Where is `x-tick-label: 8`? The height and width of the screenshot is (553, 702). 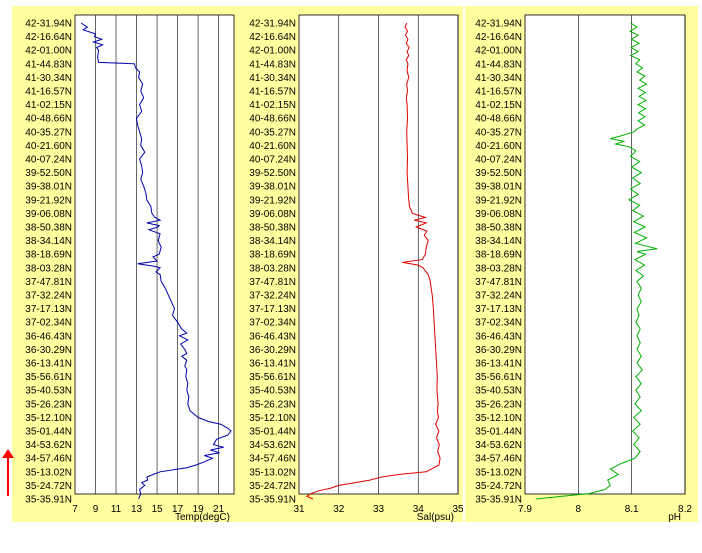 x-tick-label: 8 is located at coordinates (579, 509).